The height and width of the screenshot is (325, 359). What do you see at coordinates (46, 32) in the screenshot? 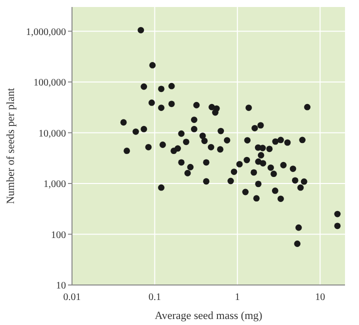
I see `y-tick-label: 1,000,000` at bounding box center [46, 32].